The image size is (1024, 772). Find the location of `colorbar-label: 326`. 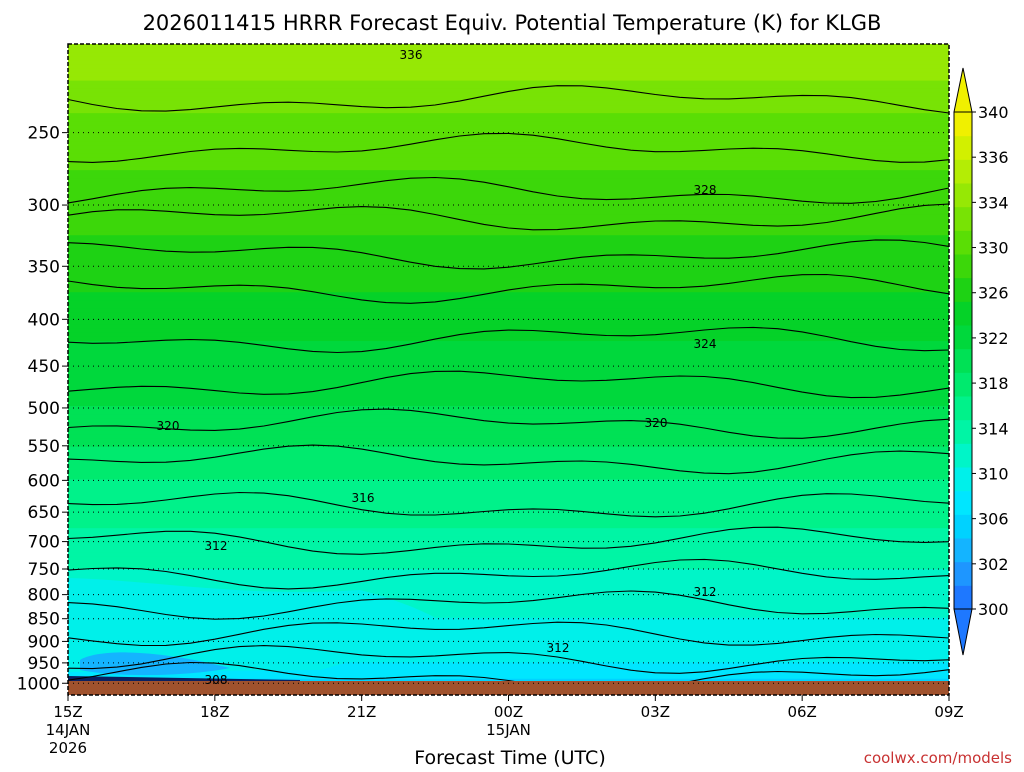

colorbar-label: 326 is located at coordinates (993, 293).